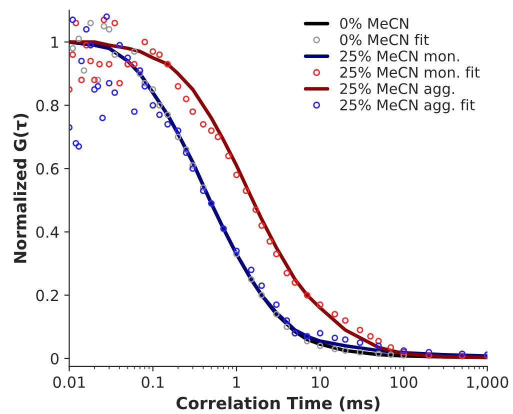 This screenshot has height=414, width=513. What do you see at coordinates (278, 404) in the screenshot?
I see `x-axis-title: Correlation Time (ms)` at bounding box center [278, 404].